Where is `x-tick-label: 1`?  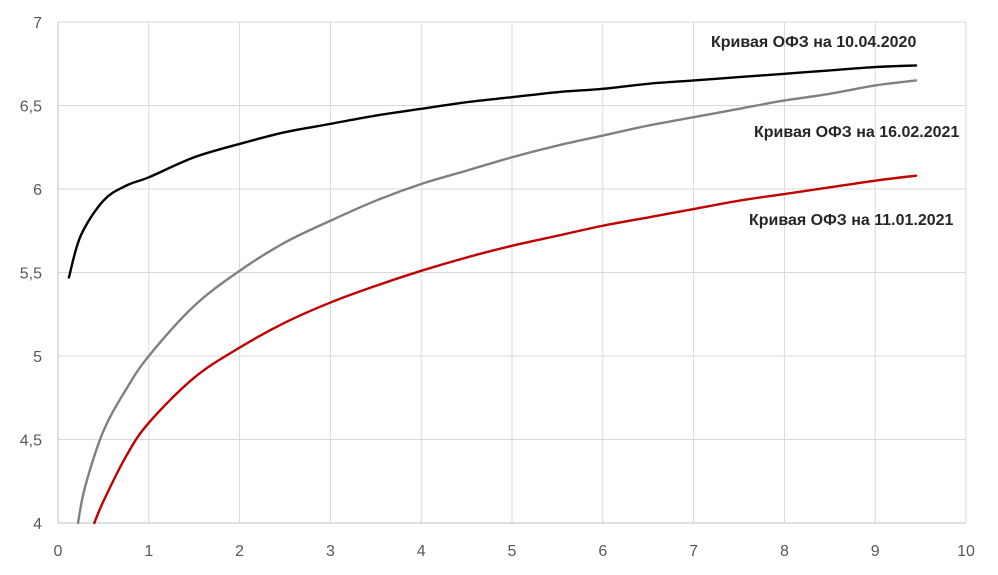 x-tick-label: 1 is located at coordinates (148, 551).